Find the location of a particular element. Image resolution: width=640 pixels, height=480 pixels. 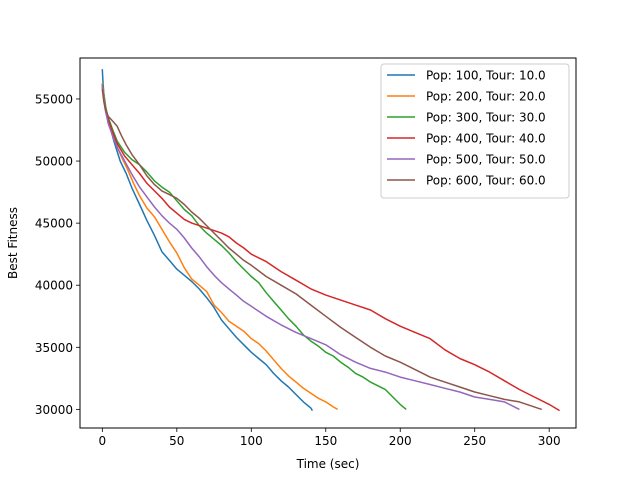

x-tick-label: 100 is located at coordinates (251, 441).